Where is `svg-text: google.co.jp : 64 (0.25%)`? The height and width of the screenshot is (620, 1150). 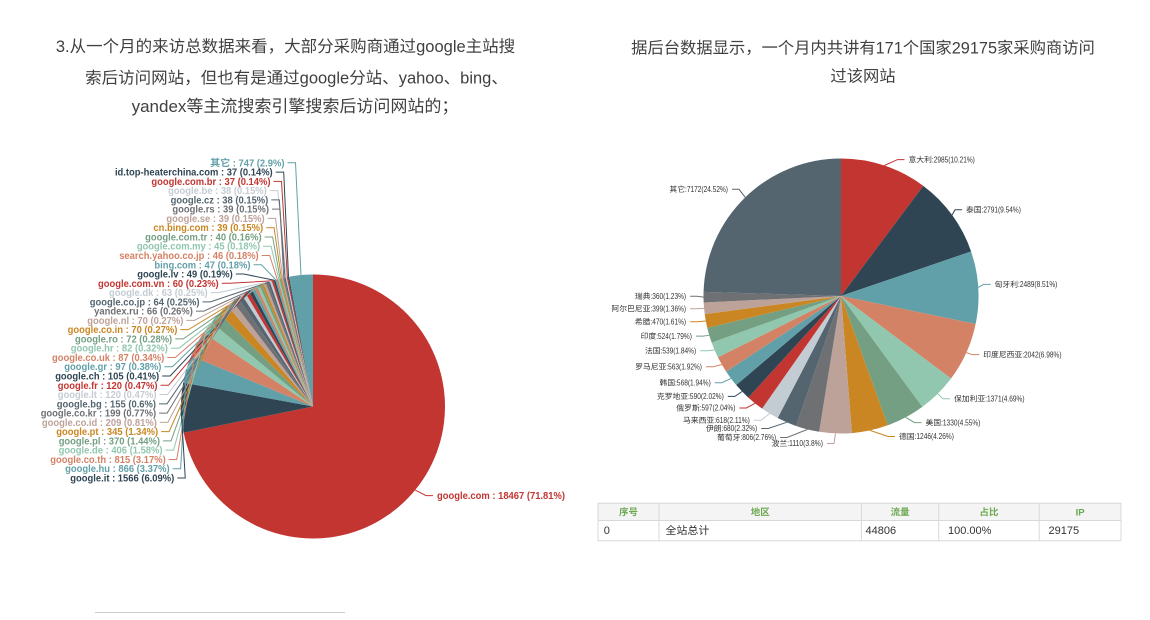
svg-text: google.co.jp : 64 (0.25%) is located at coordinates (145, 302).